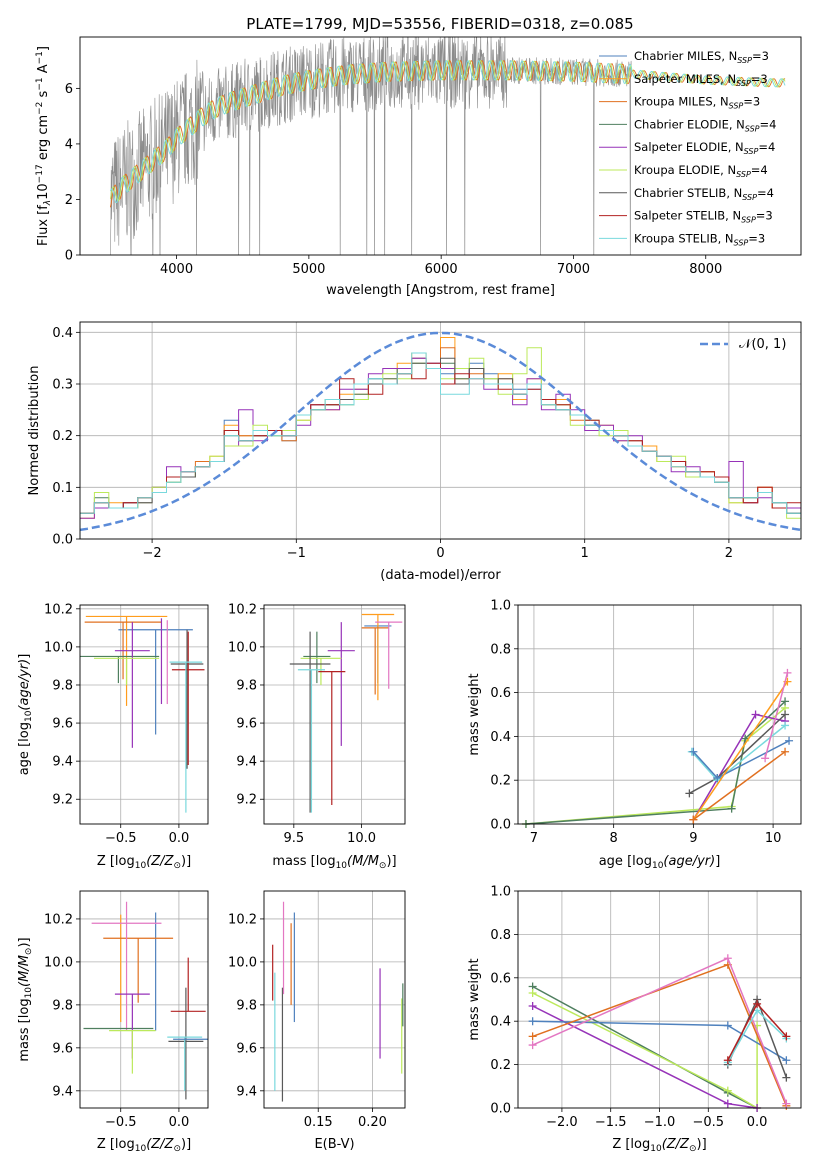  What do you see at coordinates (611, 1122) in the screenshot?
I see `massweight_vs_Z-xtick-label: −1.5` at bounding box center [611, 1122].